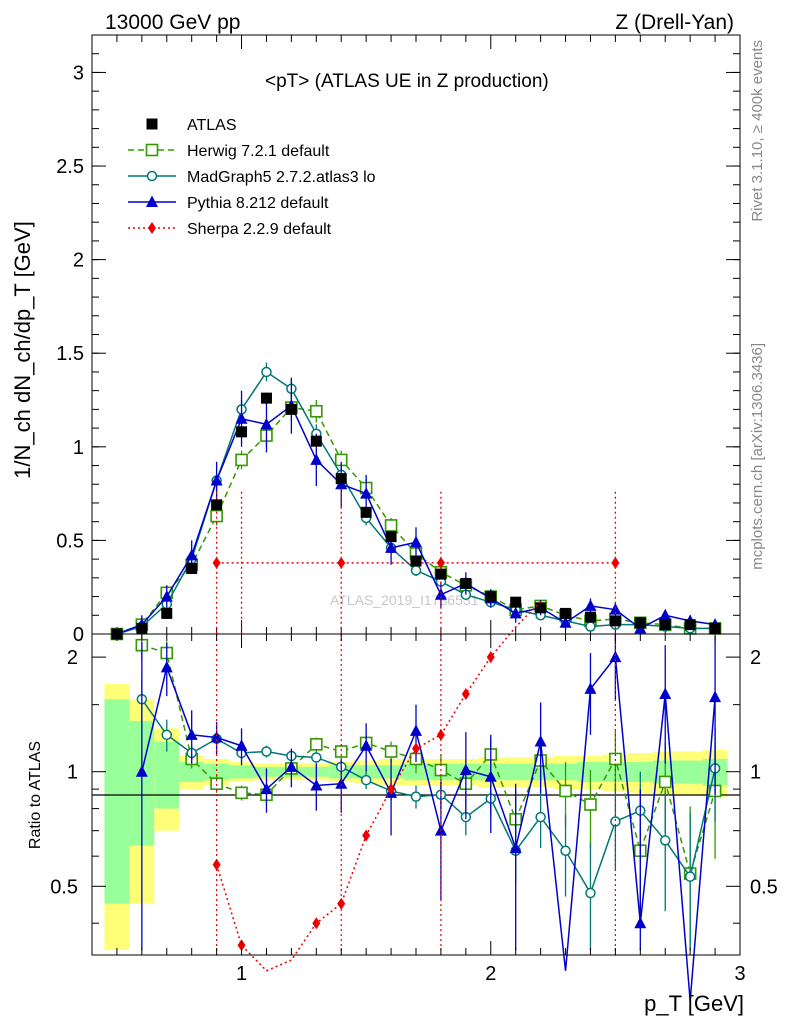  I want to click on legend-label: Pythia 8.212 default, so click(258, 203).